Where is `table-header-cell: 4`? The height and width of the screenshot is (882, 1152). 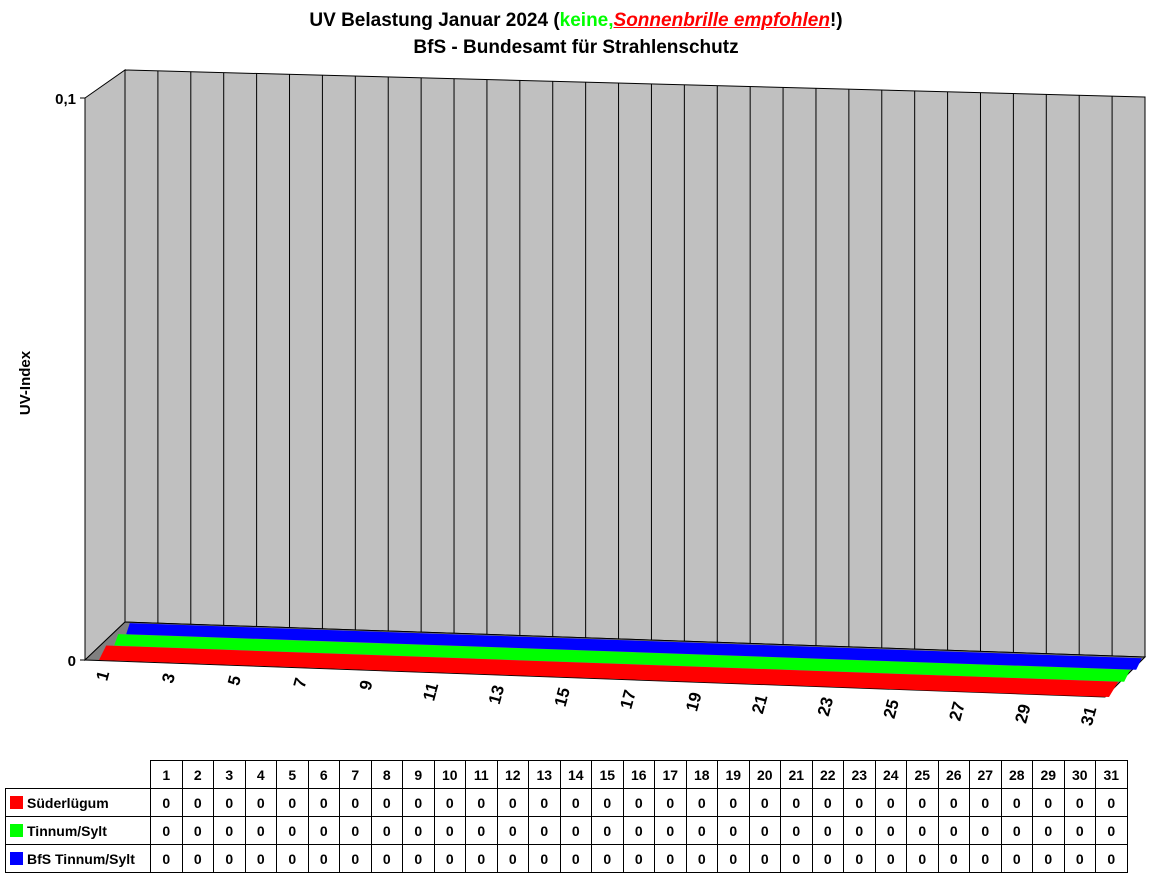
table-header-cell: 4 is located at coordinates (260, 774).